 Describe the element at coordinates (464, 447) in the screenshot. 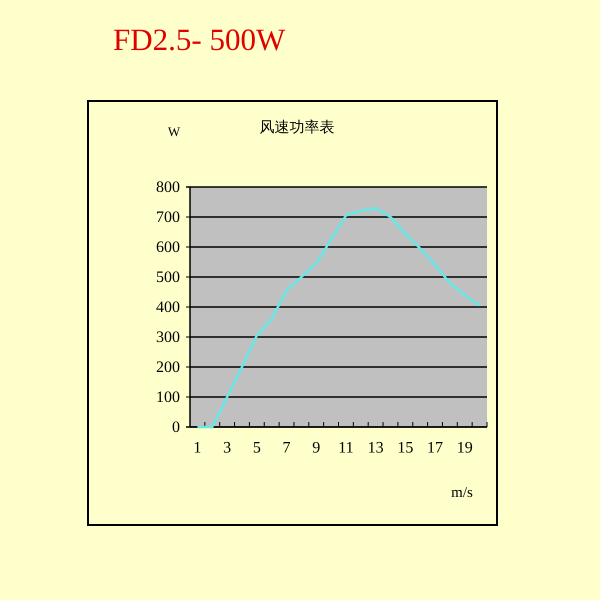

I see `x-tick-label: 19` at that location.